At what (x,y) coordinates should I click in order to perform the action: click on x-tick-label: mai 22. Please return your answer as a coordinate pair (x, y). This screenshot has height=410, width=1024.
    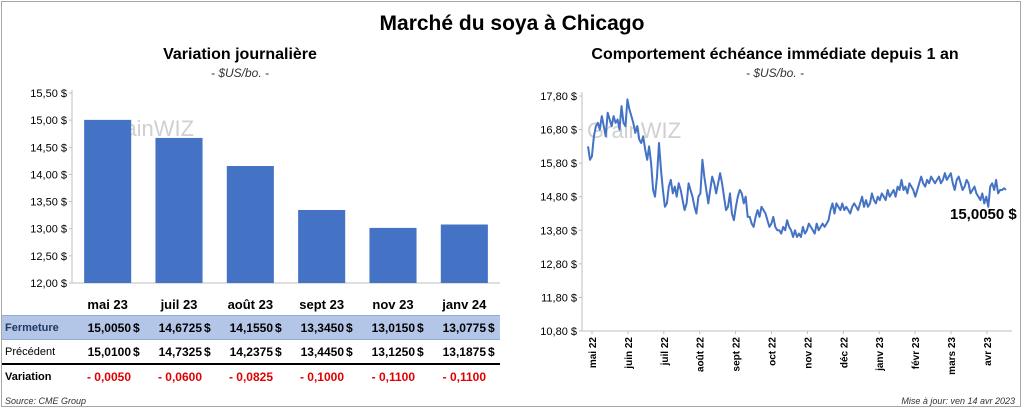
    Looking at the image, I should click on (593, 353).